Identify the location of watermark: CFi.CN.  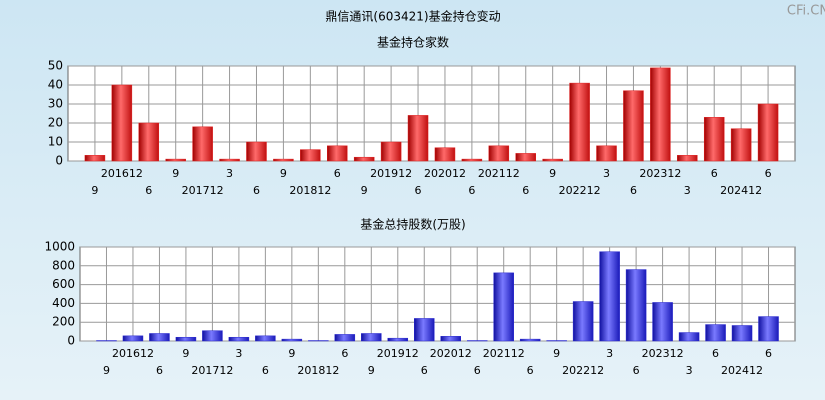
(806, 11).